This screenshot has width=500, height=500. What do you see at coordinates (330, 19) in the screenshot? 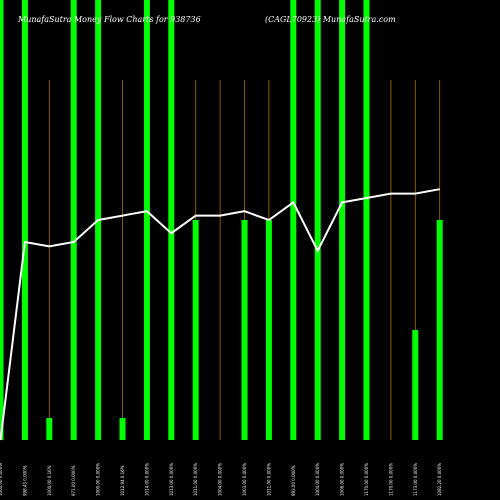
I see `chart-title-right: (CAGL70923) MunafaSutra.com` at bounding box center [330, 19].